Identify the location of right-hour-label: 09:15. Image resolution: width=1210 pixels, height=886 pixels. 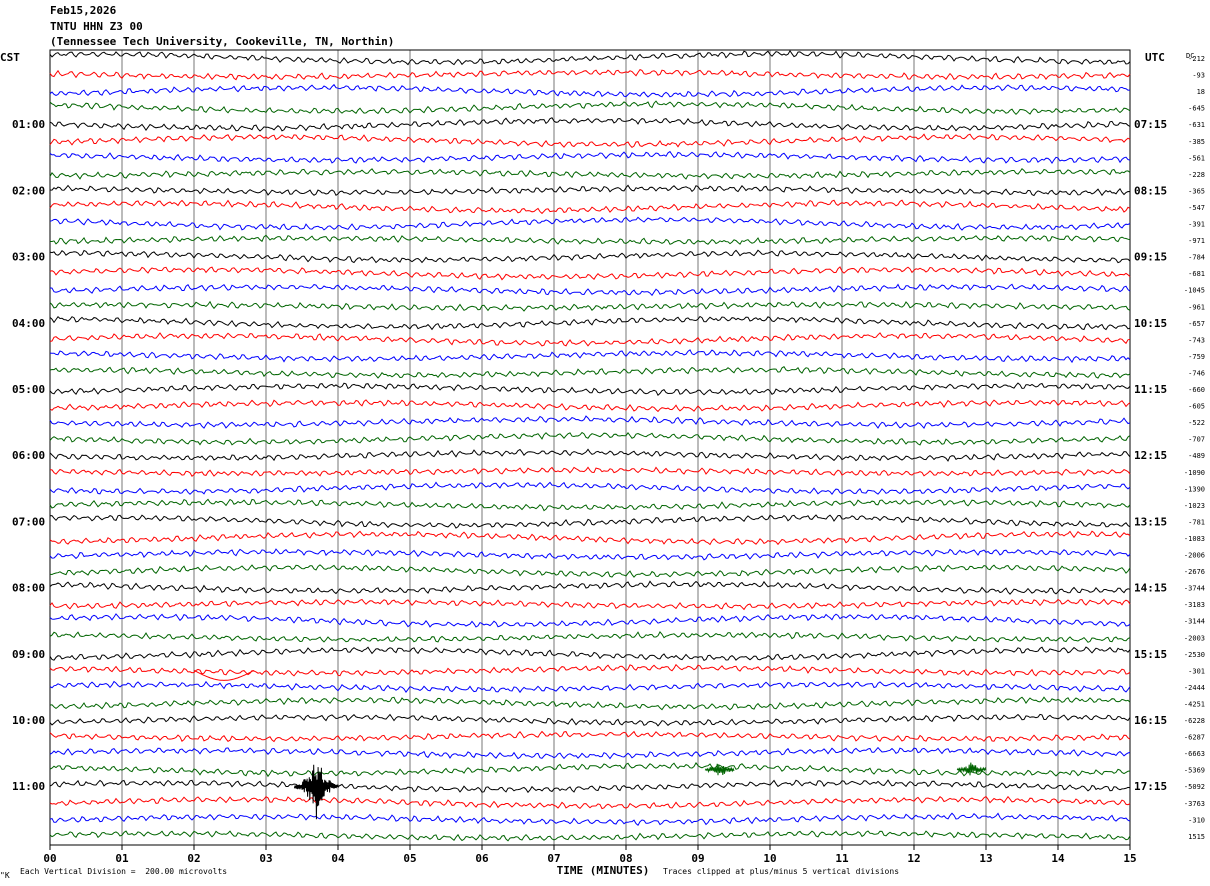
(1150, 257).